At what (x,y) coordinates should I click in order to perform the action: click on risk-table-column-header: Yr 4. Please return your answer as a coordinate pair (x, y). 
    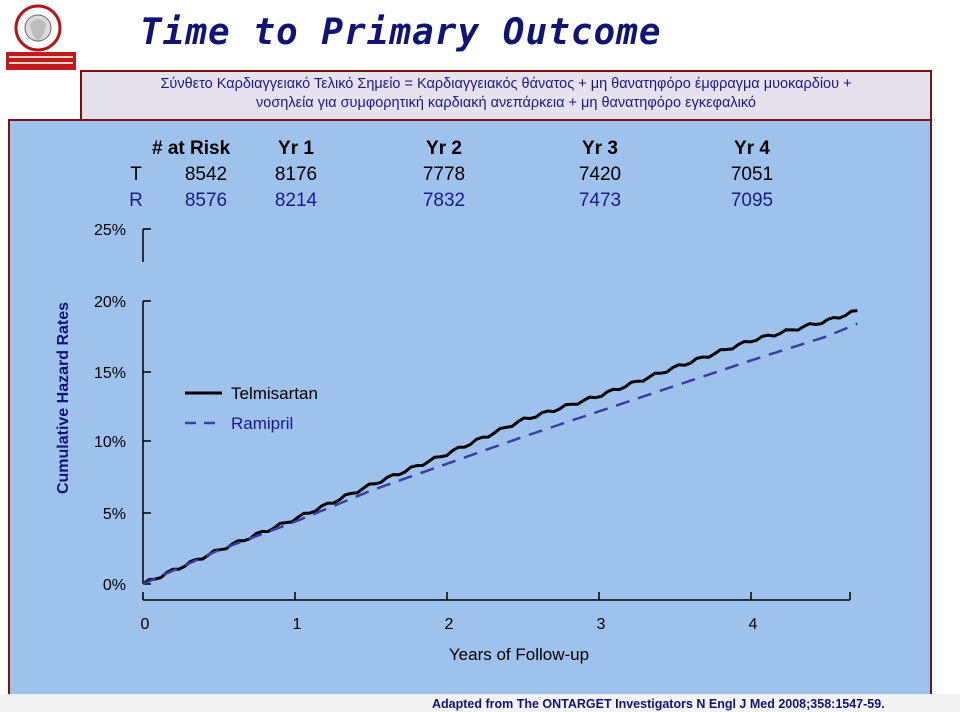
    Looking at the image, I should click on (752, 148).